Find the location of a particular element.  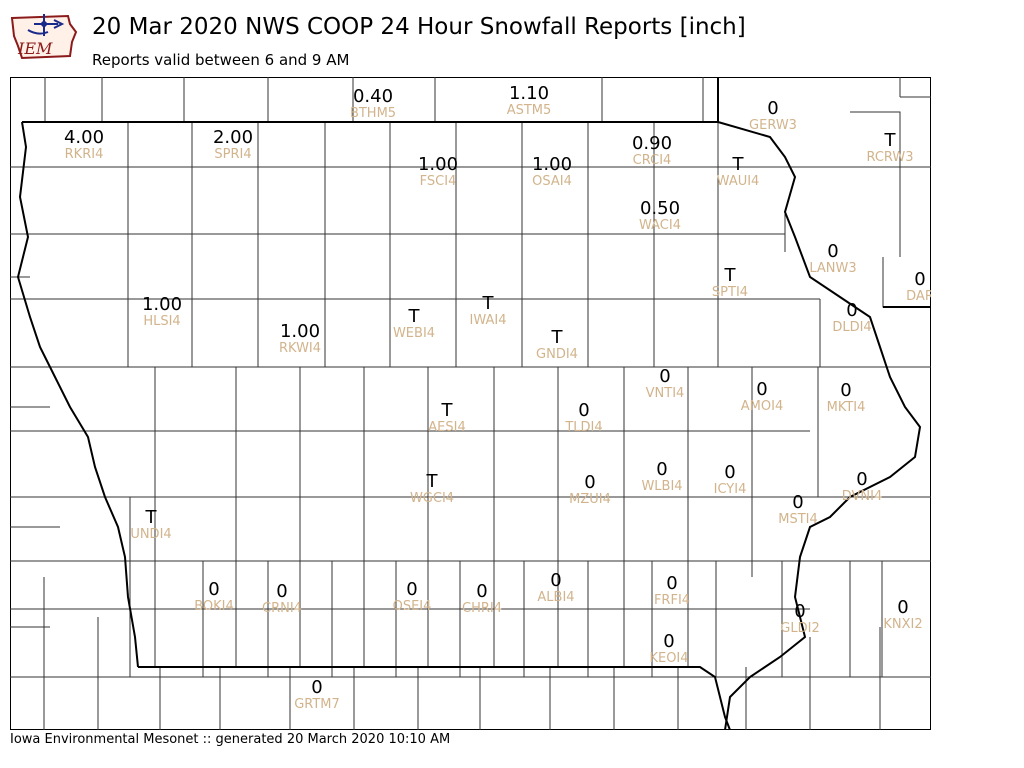

station-id-label: TLDI4 is located at coordinates (583, 427).